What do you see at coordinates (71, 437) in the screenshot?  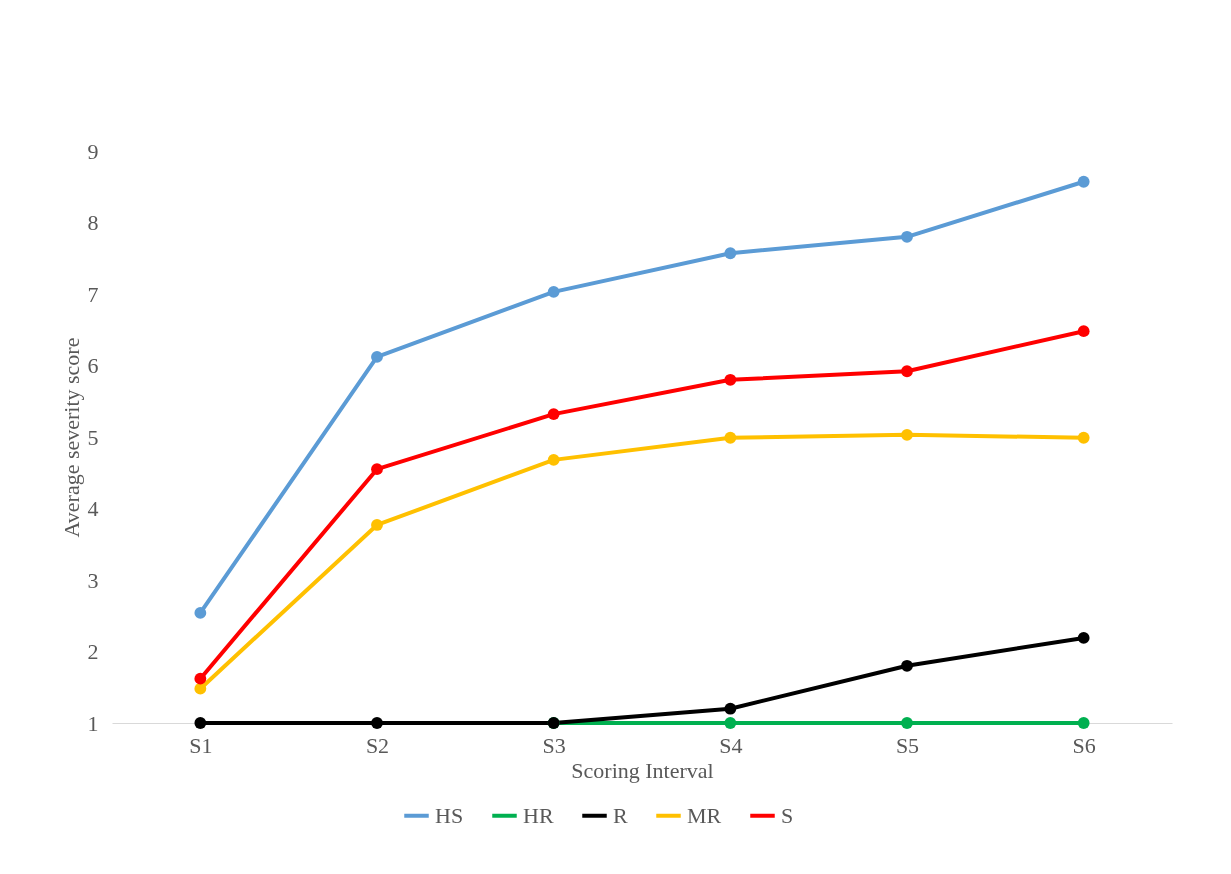 I see `y-axis-title: Average severity score` at bounding box center [71, 437].